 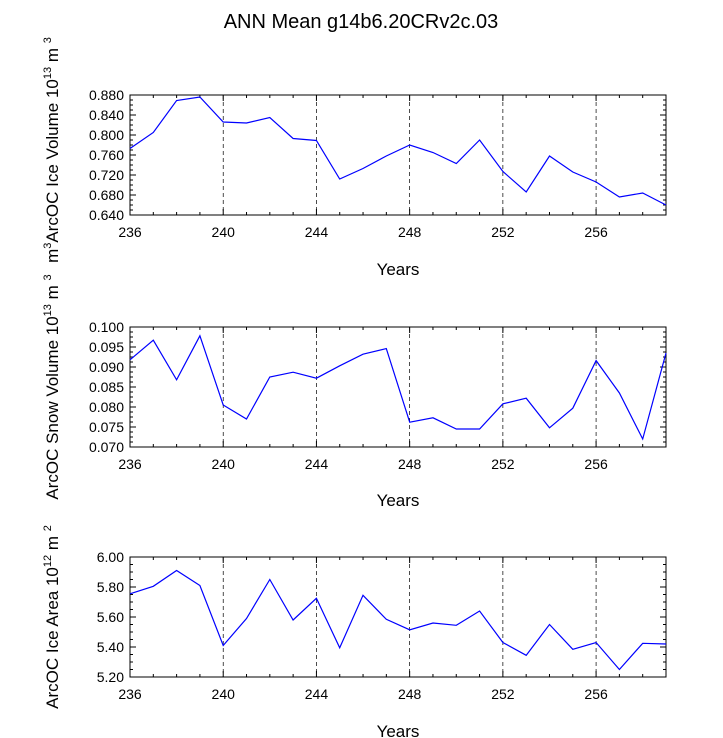 I want to click on y-tick-label: 6.00, so click(x=110, y=557).